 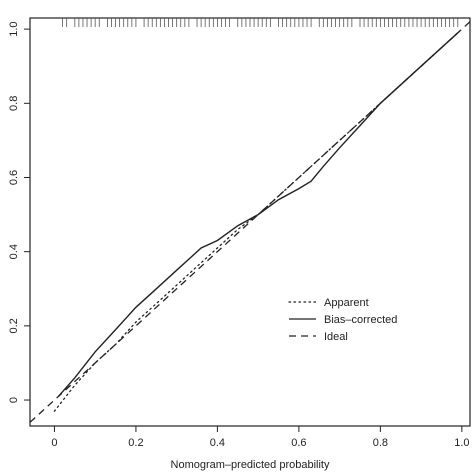 What do you see at coordinates (14, 400) in the screenshot?
I see `y-tick-label-0: 0` at bounding box center [14, 400].